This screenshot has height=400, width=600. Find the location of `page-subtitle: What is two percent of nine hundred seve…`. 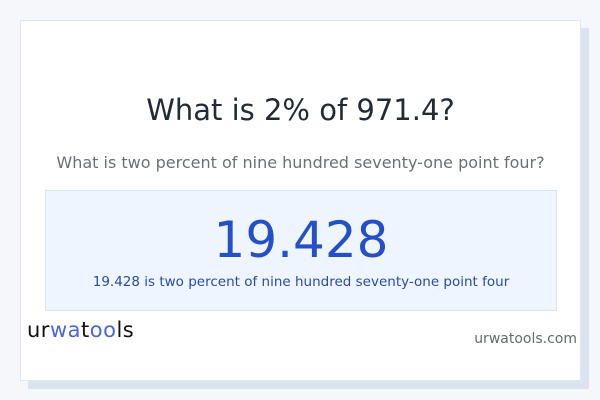

page-subtitle: What is two percent of nine hundred seve… is located at coordinates (300, 162).